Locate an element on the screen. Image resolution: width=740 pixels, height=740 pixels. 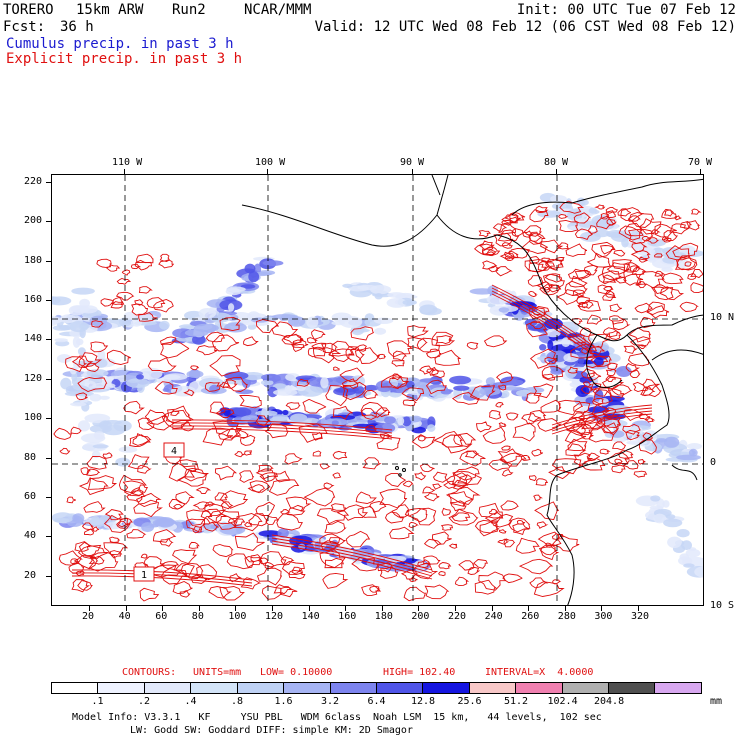
longitude-label: 100 W is located at coordinates (270, 162).